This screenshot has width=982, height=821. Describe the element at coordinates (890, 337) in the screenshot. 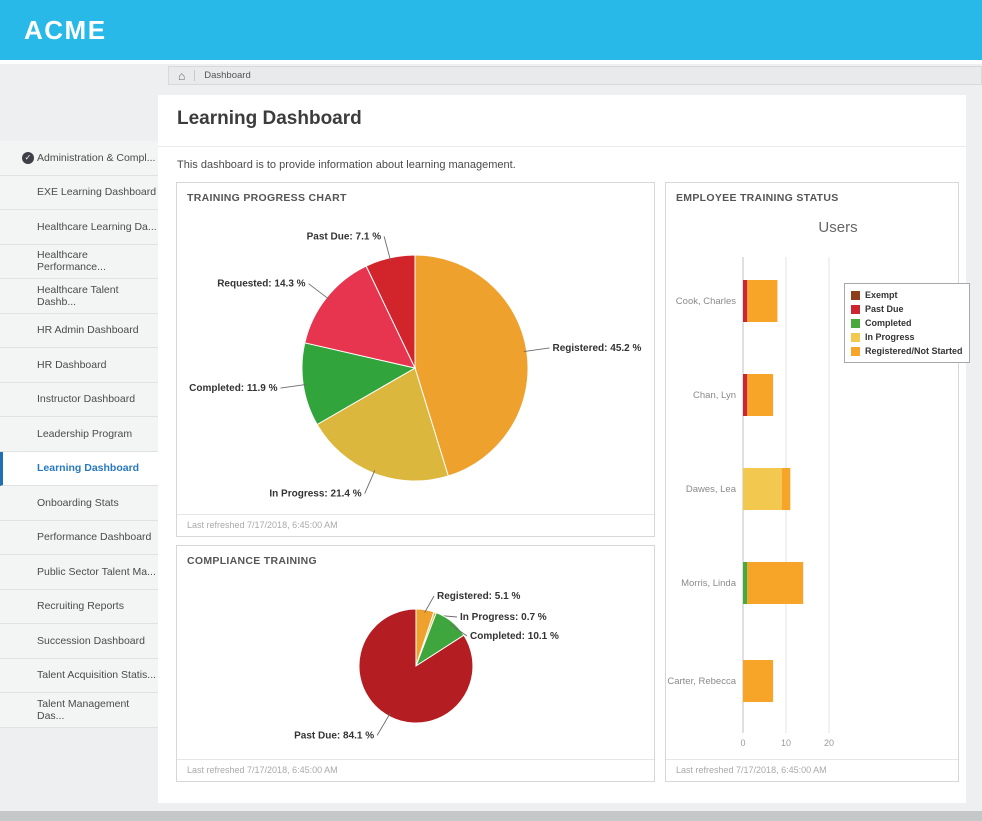

I see `legend-label: In Progress` at that location.